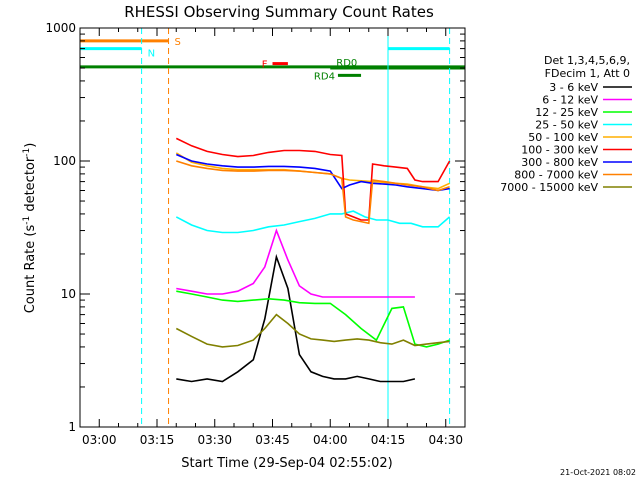 This screenshot has width=640, height=480. I want to click on flag-label: N, so click(151, 54).